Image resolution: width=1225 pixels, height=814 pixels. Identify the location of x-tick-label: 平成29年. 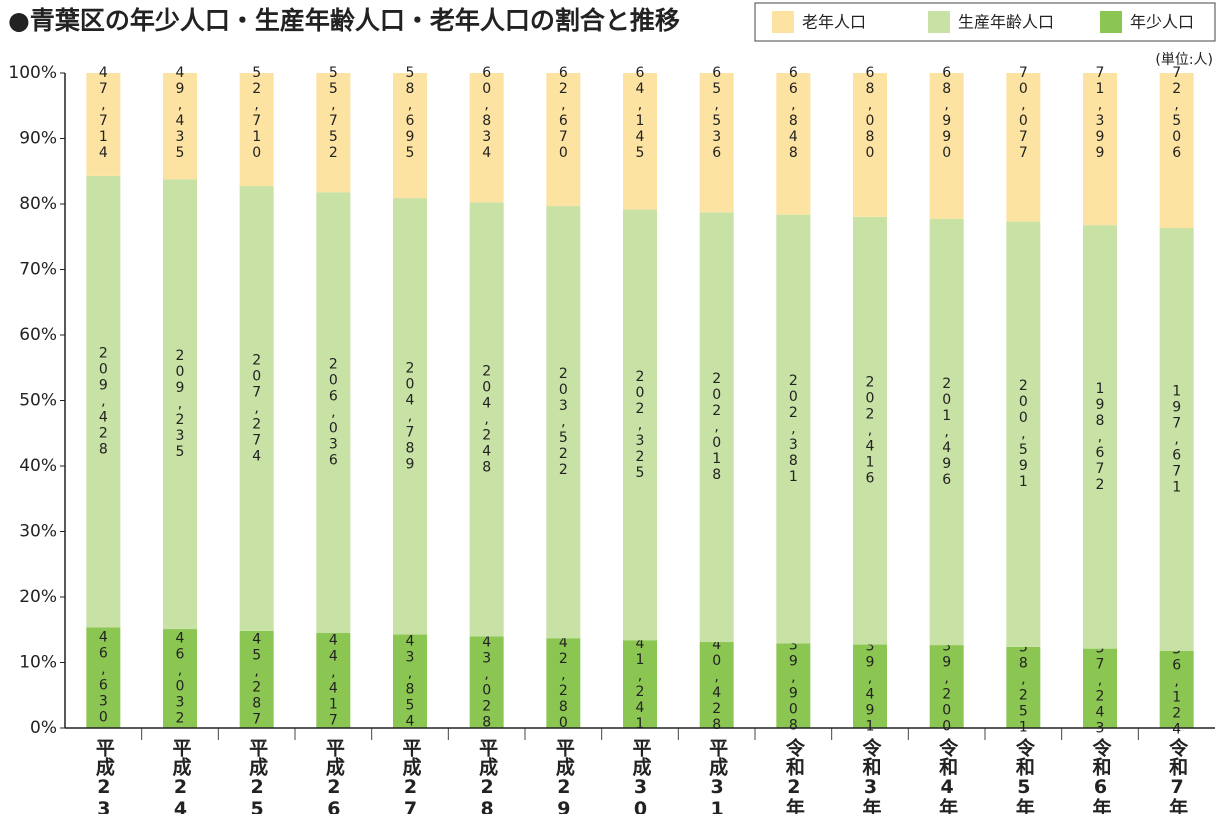
(564, 776).